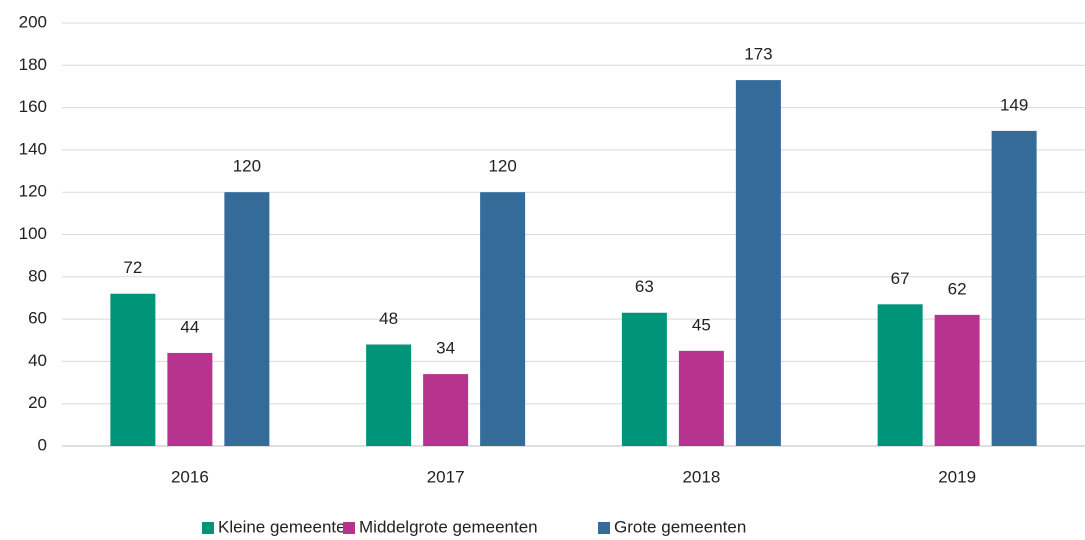 This screenshot has width=1085, height=540. What do you see at coordinates (957, 288) in the screenshot?
I see `data-label: 62` at bounding box center [957, 288].